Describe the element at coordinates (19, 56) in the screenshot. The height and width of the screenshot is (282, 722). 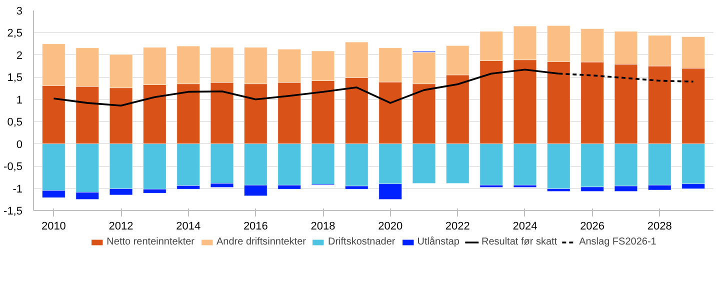
I see `y-tick-label: 2` at that location.